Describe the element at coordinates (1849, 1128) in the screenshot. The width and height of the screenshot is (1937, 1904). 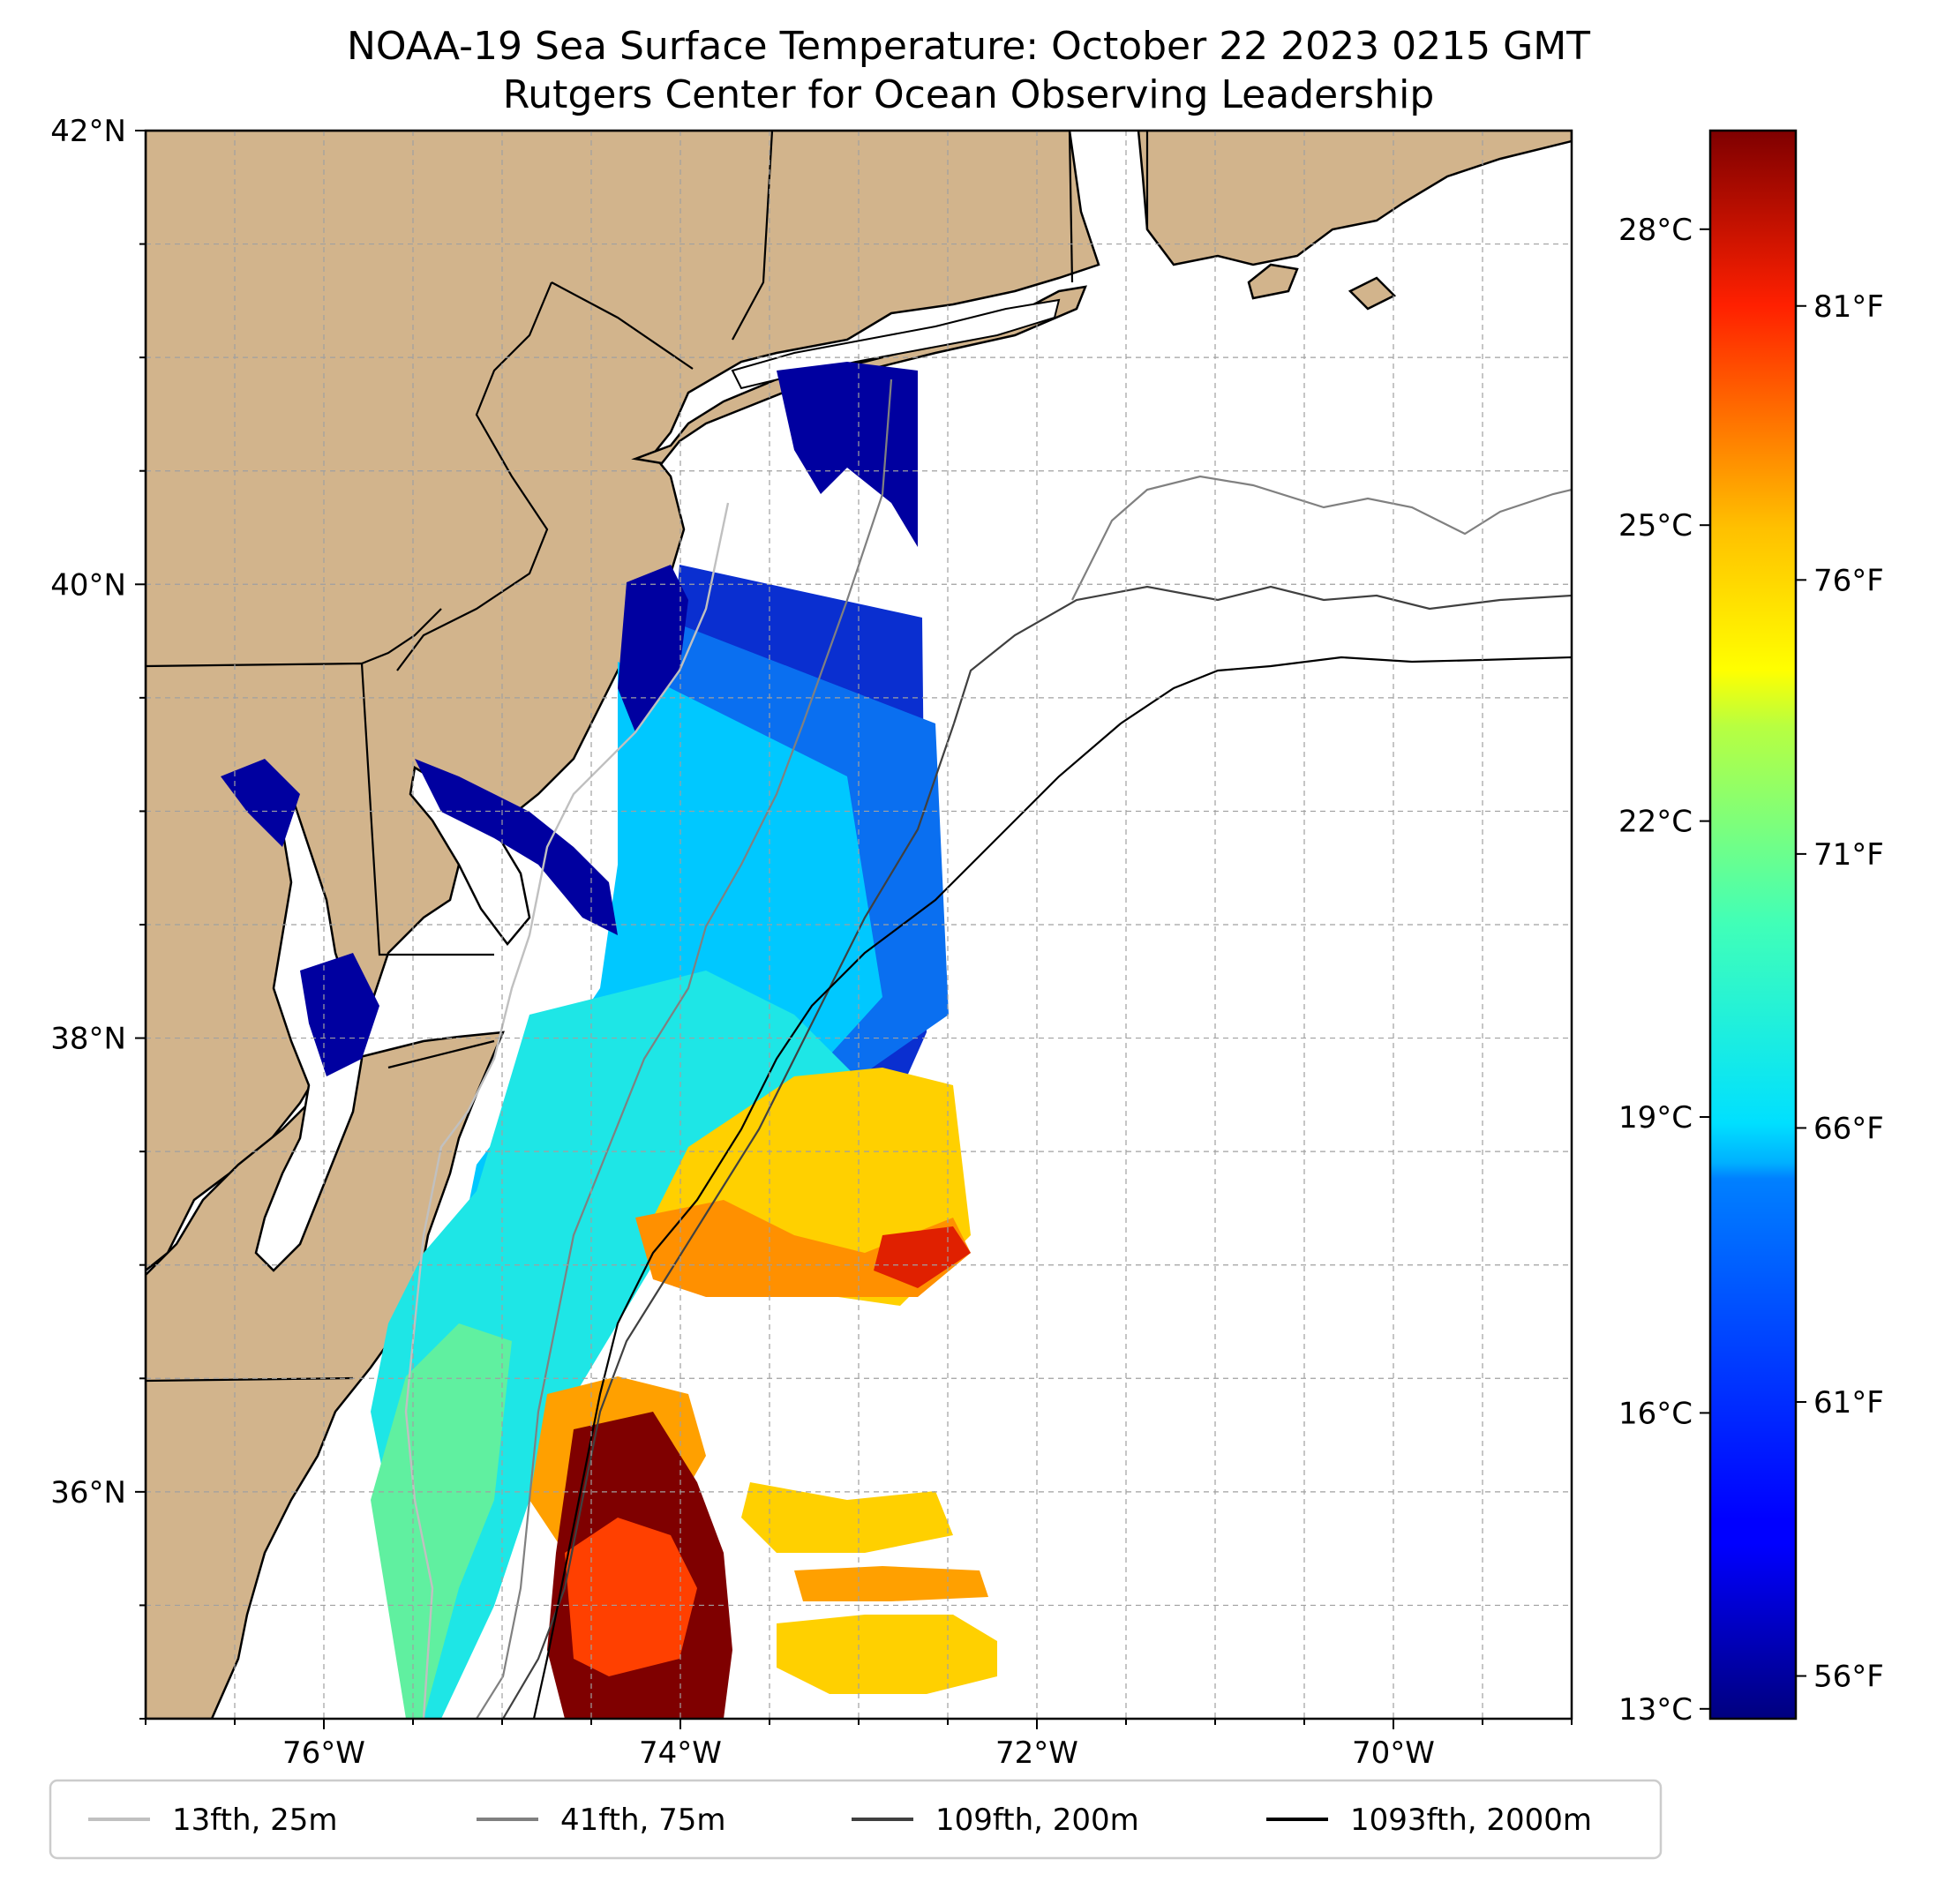
I see `colorbar-f-label: 66°F` at that location.